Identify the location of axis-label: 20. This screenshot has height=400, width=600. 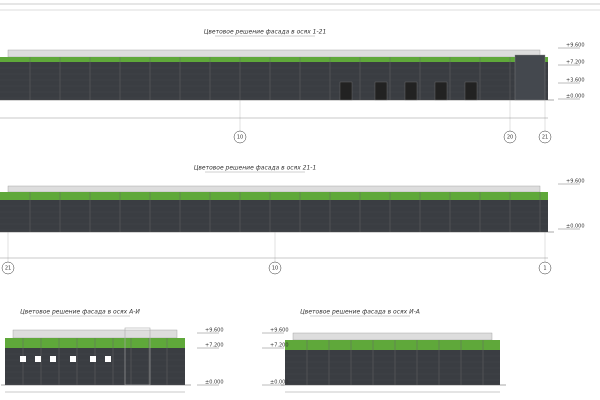
(510, 138).